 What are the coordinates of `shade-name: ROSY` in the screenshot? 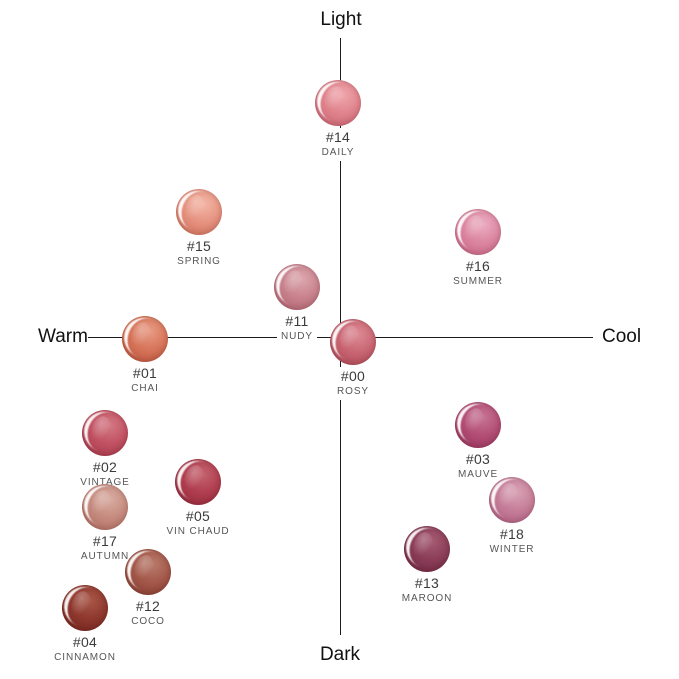 It's located at (353, 391).